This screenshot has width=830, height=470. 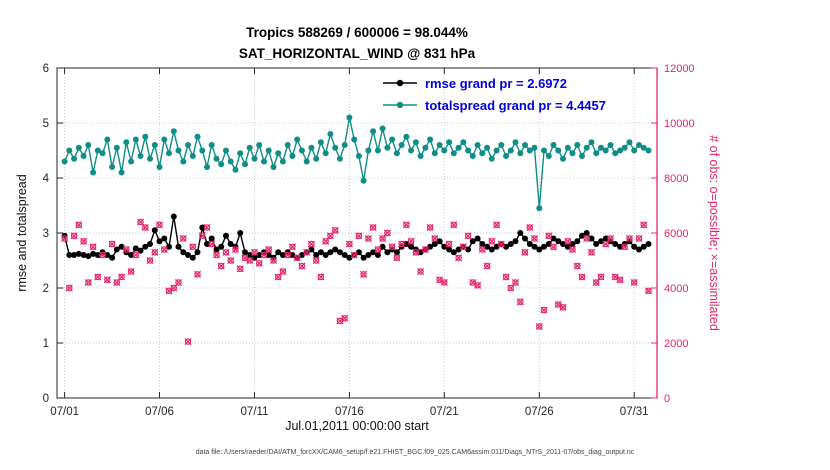 I want to click on legend-item-rmse: rmse grand pr = 2.6972, so click(x=494, y=83).